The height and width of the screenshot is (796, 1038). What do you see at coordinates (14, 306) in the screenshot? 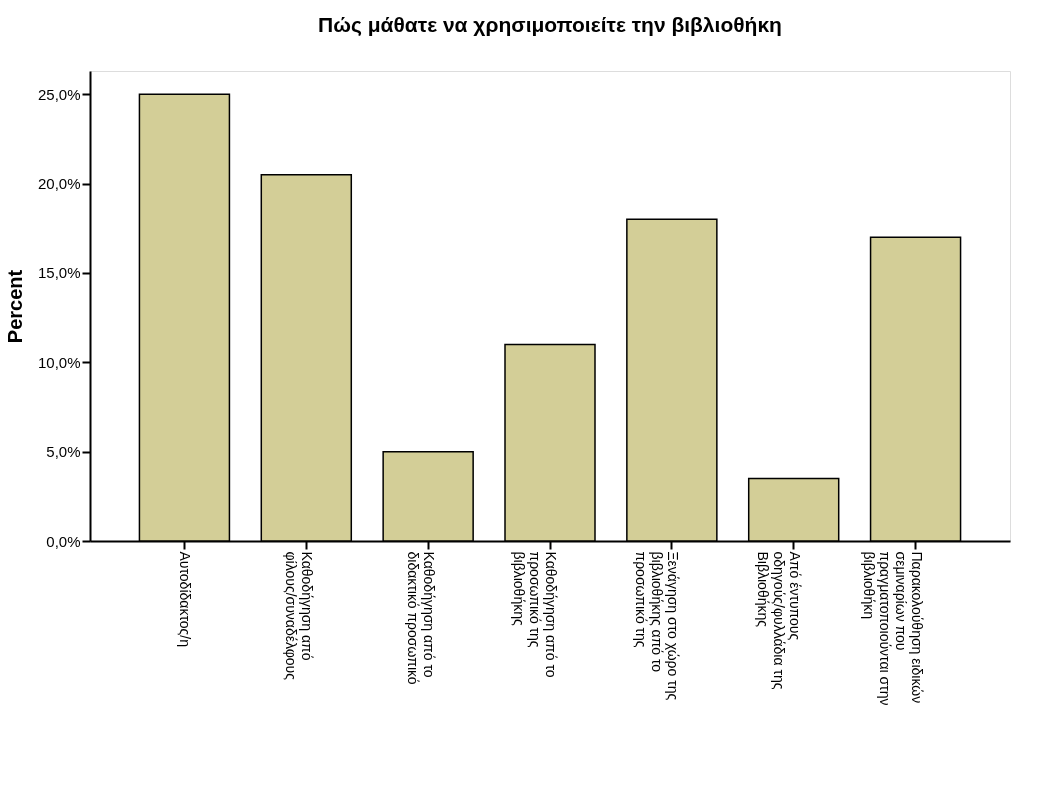
I see `y-axis-title: Percent` at bounding box center [14, 306].